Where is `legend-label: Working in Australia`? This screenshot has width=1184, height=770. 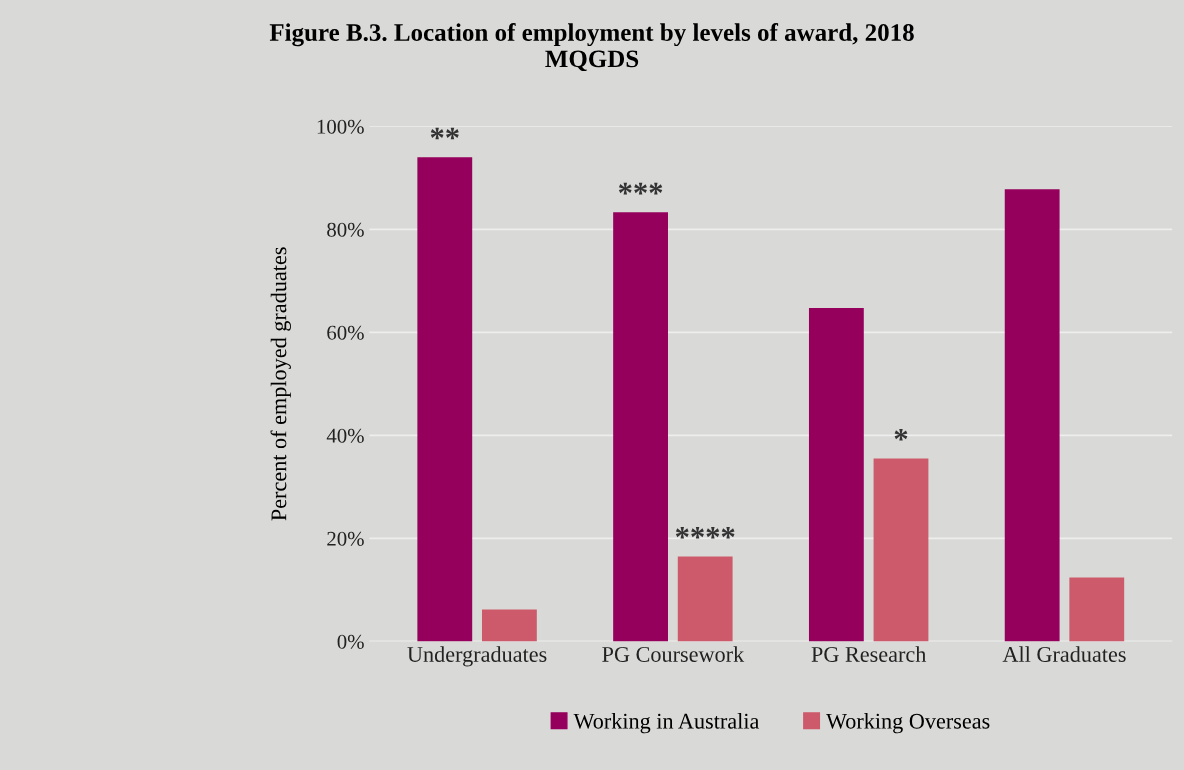 legend-label: Working in Australia is located at coordinates (666, 723).